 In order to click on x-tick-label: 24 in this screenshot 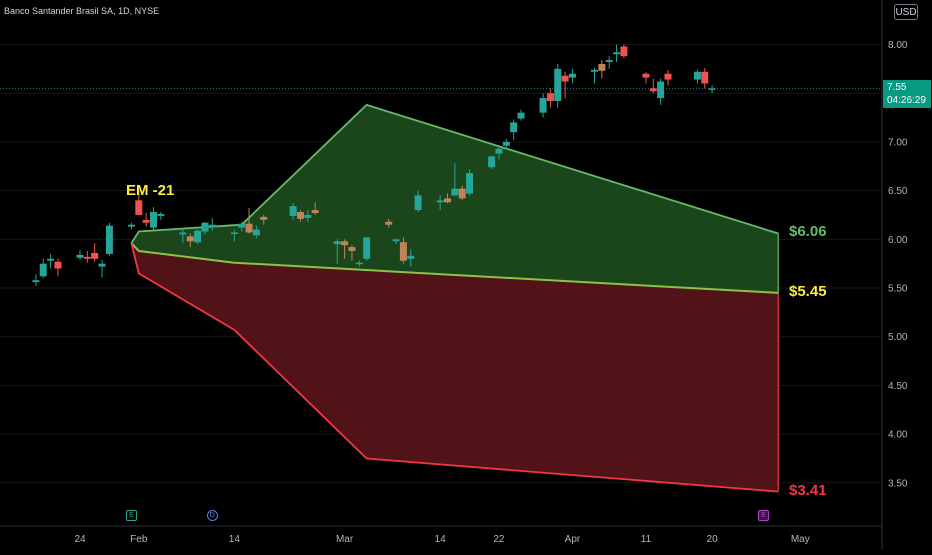, I will do `click(80, 539)`.